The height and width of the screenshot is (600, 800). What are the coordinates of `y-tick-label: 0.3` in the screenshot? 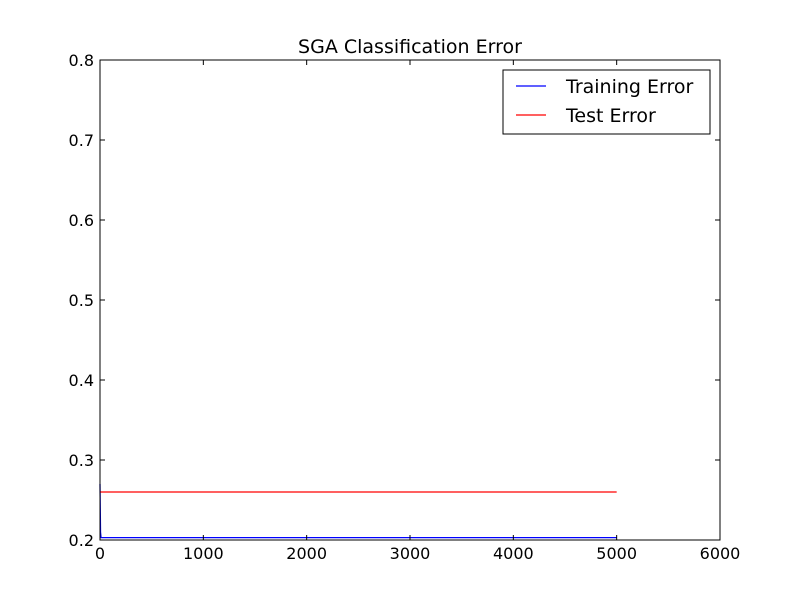 It's located at (81, 460).